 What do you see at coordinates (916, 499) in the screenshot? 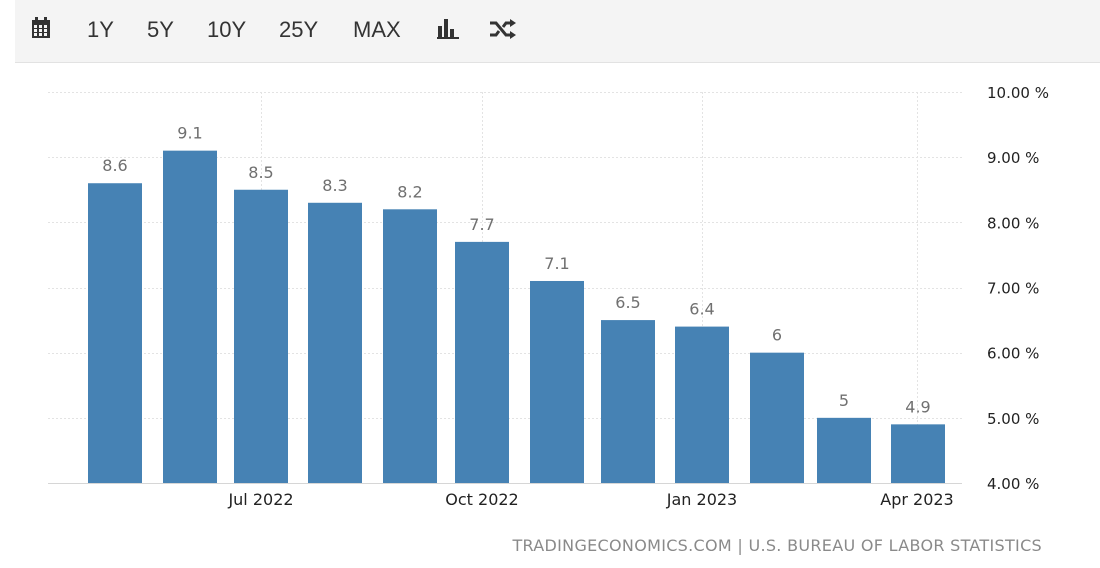
I see `x-tick-label: Apr 2023` at bounding box center [916, 499].